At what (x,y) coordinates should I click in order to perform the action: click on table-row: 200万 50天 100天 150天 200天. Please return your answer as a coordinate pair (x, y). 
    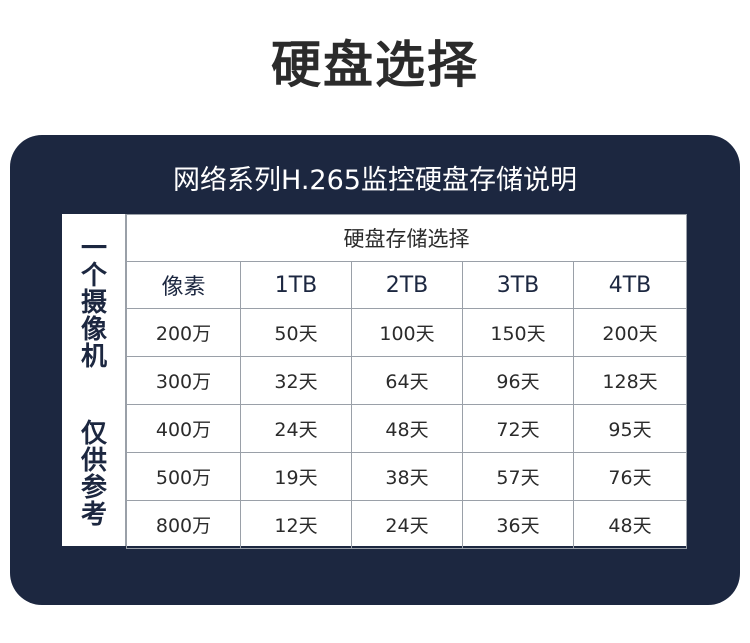
    Looking at the image, I should click on (407, 332).